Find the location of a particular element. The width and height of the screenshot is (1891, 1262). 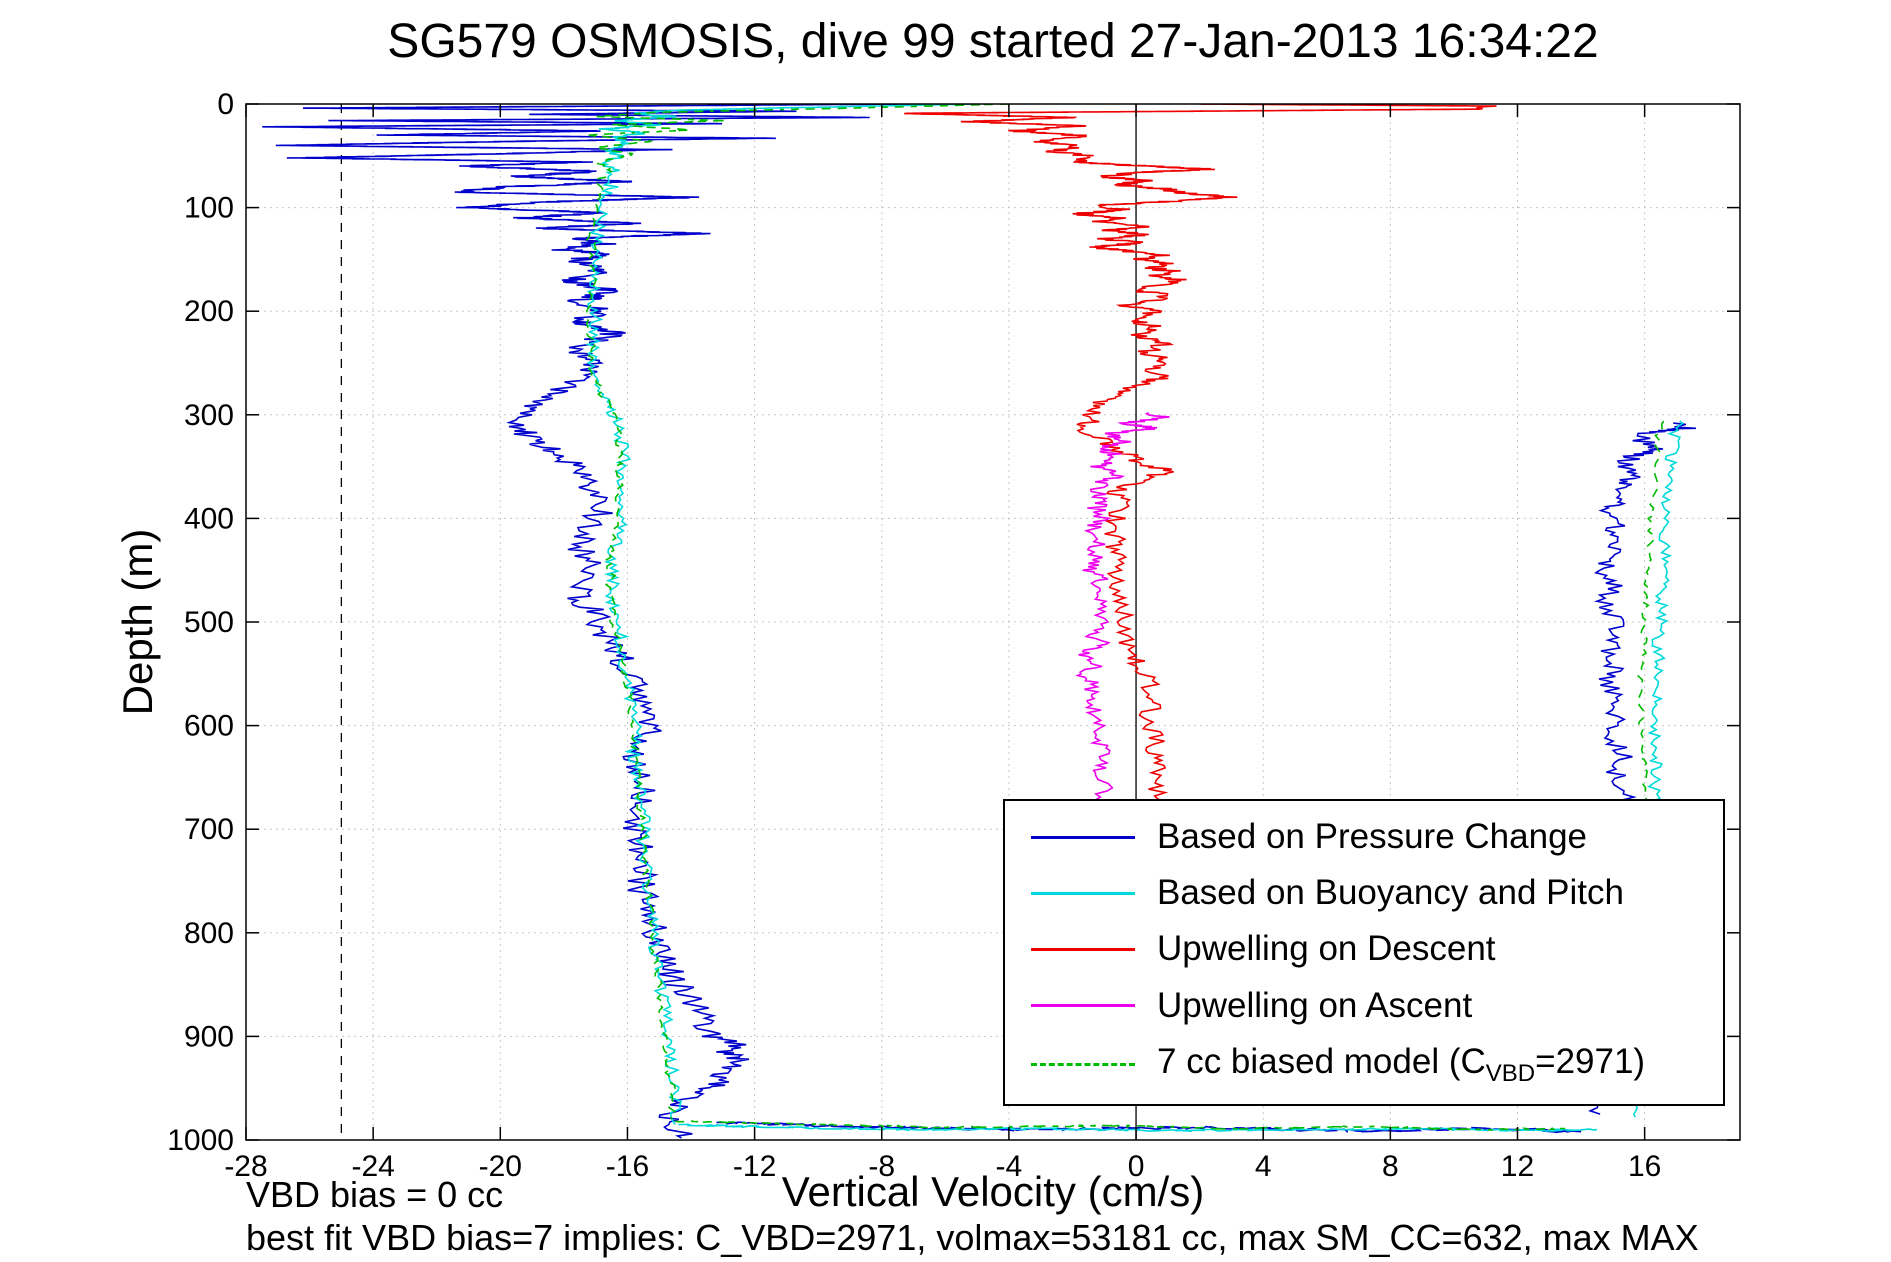

legend-entry-model: 7 cc biased model (CVBD=2971) is located at coordinates (1364, 1065).